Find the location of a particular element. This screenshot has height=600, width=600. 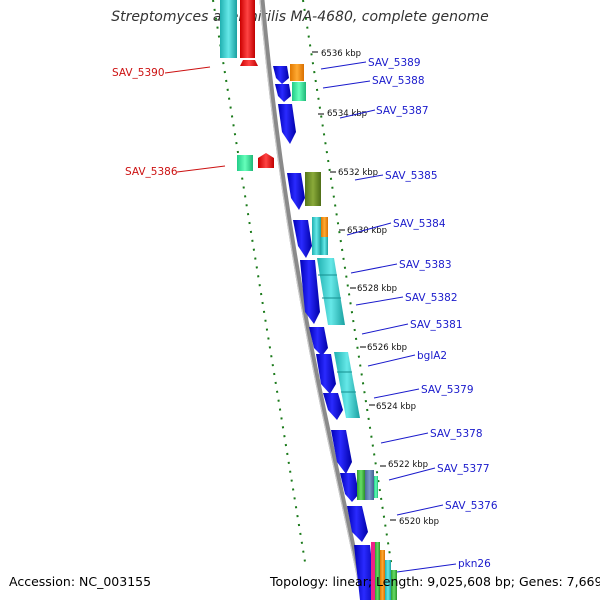

ruler-tick-label: 6524 kbp is located at coordinates (396, 407).